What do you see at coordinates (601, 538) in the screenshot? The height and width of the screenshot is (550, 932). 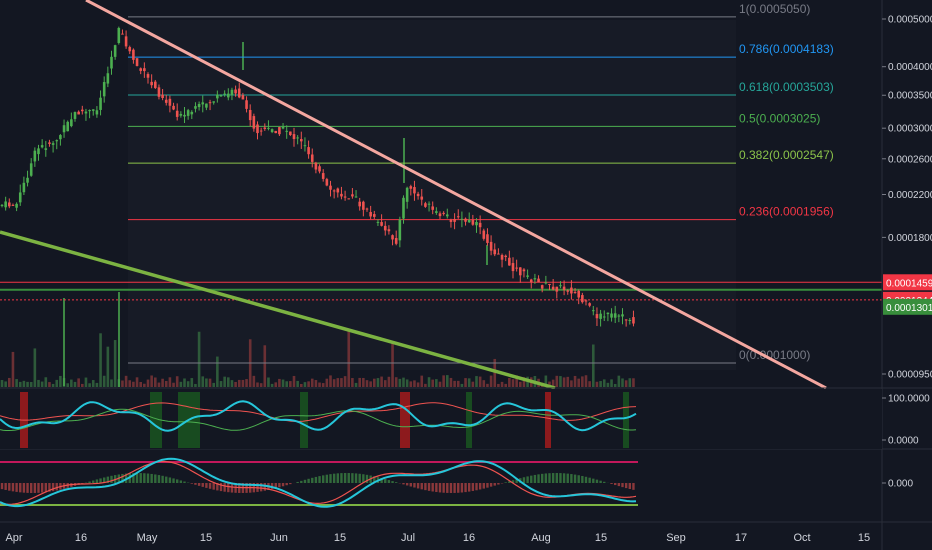 I see `time-tick-label: 15` at bounding box center [601, 538].